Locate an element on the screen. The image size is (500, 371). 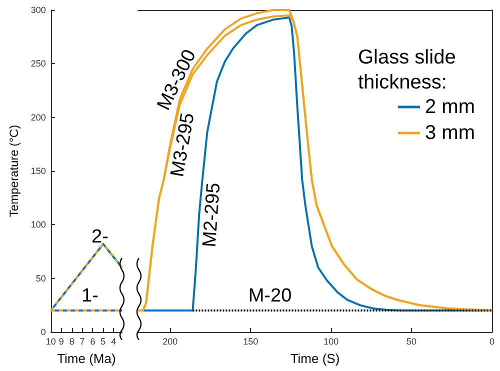
x-tick-label: 7 is located at coordinates (82, 341).